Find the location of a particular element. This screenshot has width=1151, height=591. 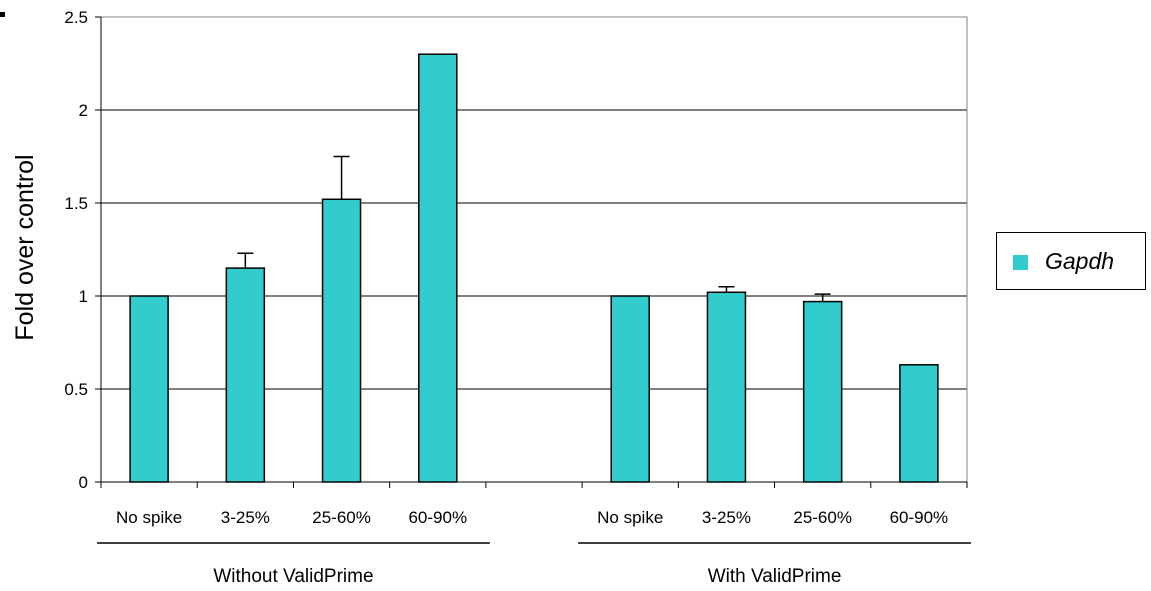

legend: Gapdh is located at coordinates (1071, 261).